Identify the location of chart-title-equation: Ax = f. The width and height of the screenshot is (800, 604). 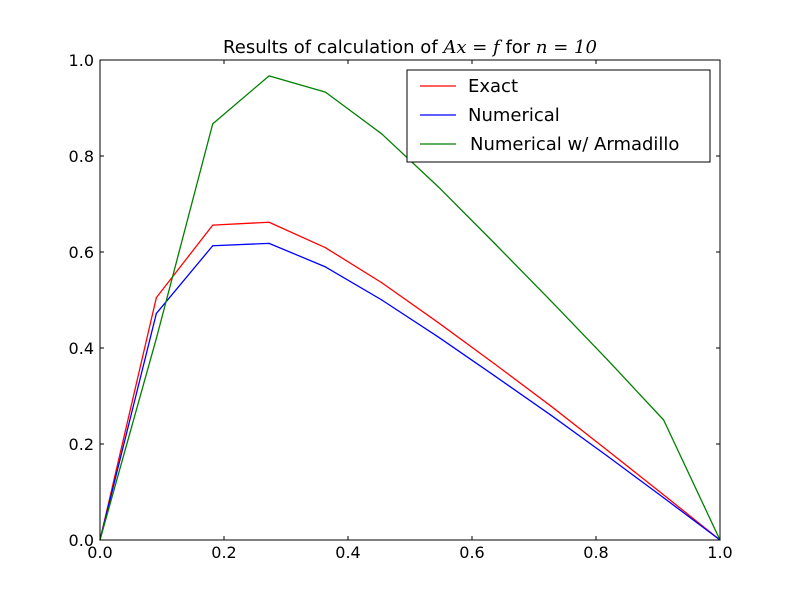
(472, 47).